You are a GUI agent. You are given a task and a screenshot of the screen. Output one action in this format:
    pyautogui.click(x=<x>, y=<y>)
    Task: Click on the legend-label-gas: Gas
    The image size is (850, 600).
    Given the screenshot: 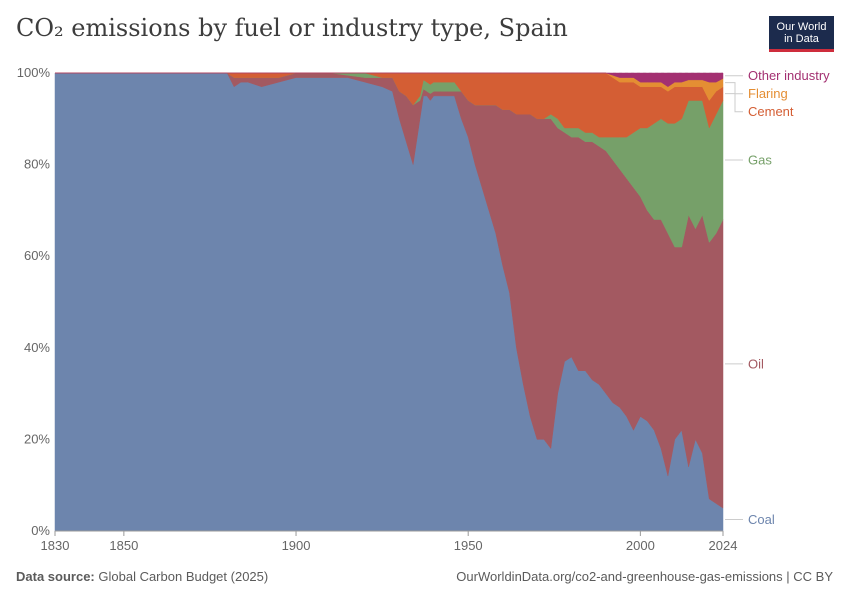 What is the action you would take?
    pyautogui.click(x=760, y=160)
    